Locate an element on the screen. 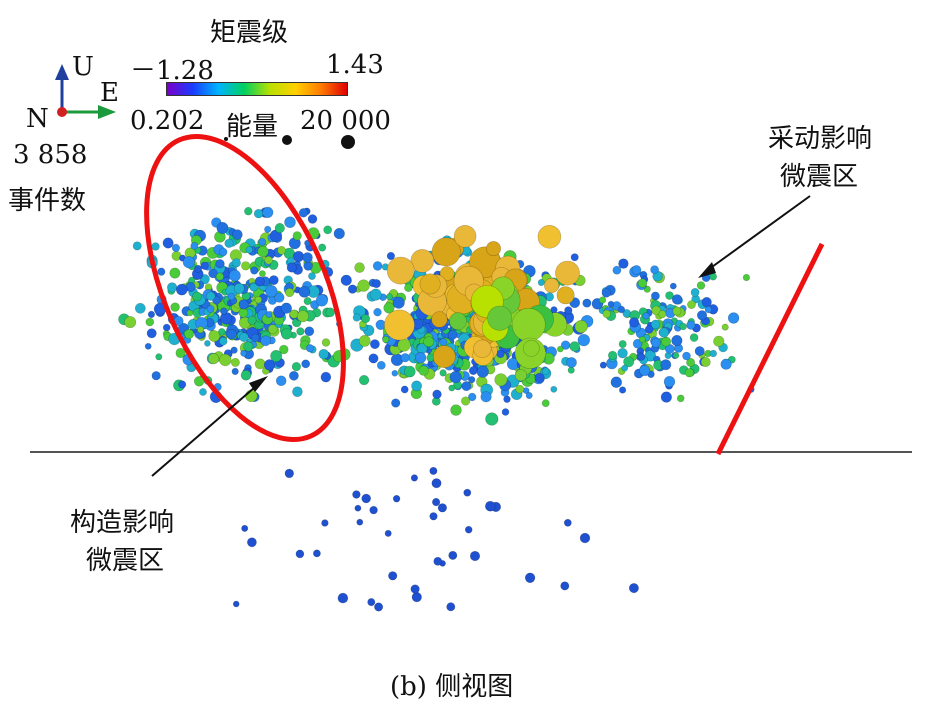 The width and height of the screenshot is (934, 717). up-axis-label: U is located at coordinates (83, 67).